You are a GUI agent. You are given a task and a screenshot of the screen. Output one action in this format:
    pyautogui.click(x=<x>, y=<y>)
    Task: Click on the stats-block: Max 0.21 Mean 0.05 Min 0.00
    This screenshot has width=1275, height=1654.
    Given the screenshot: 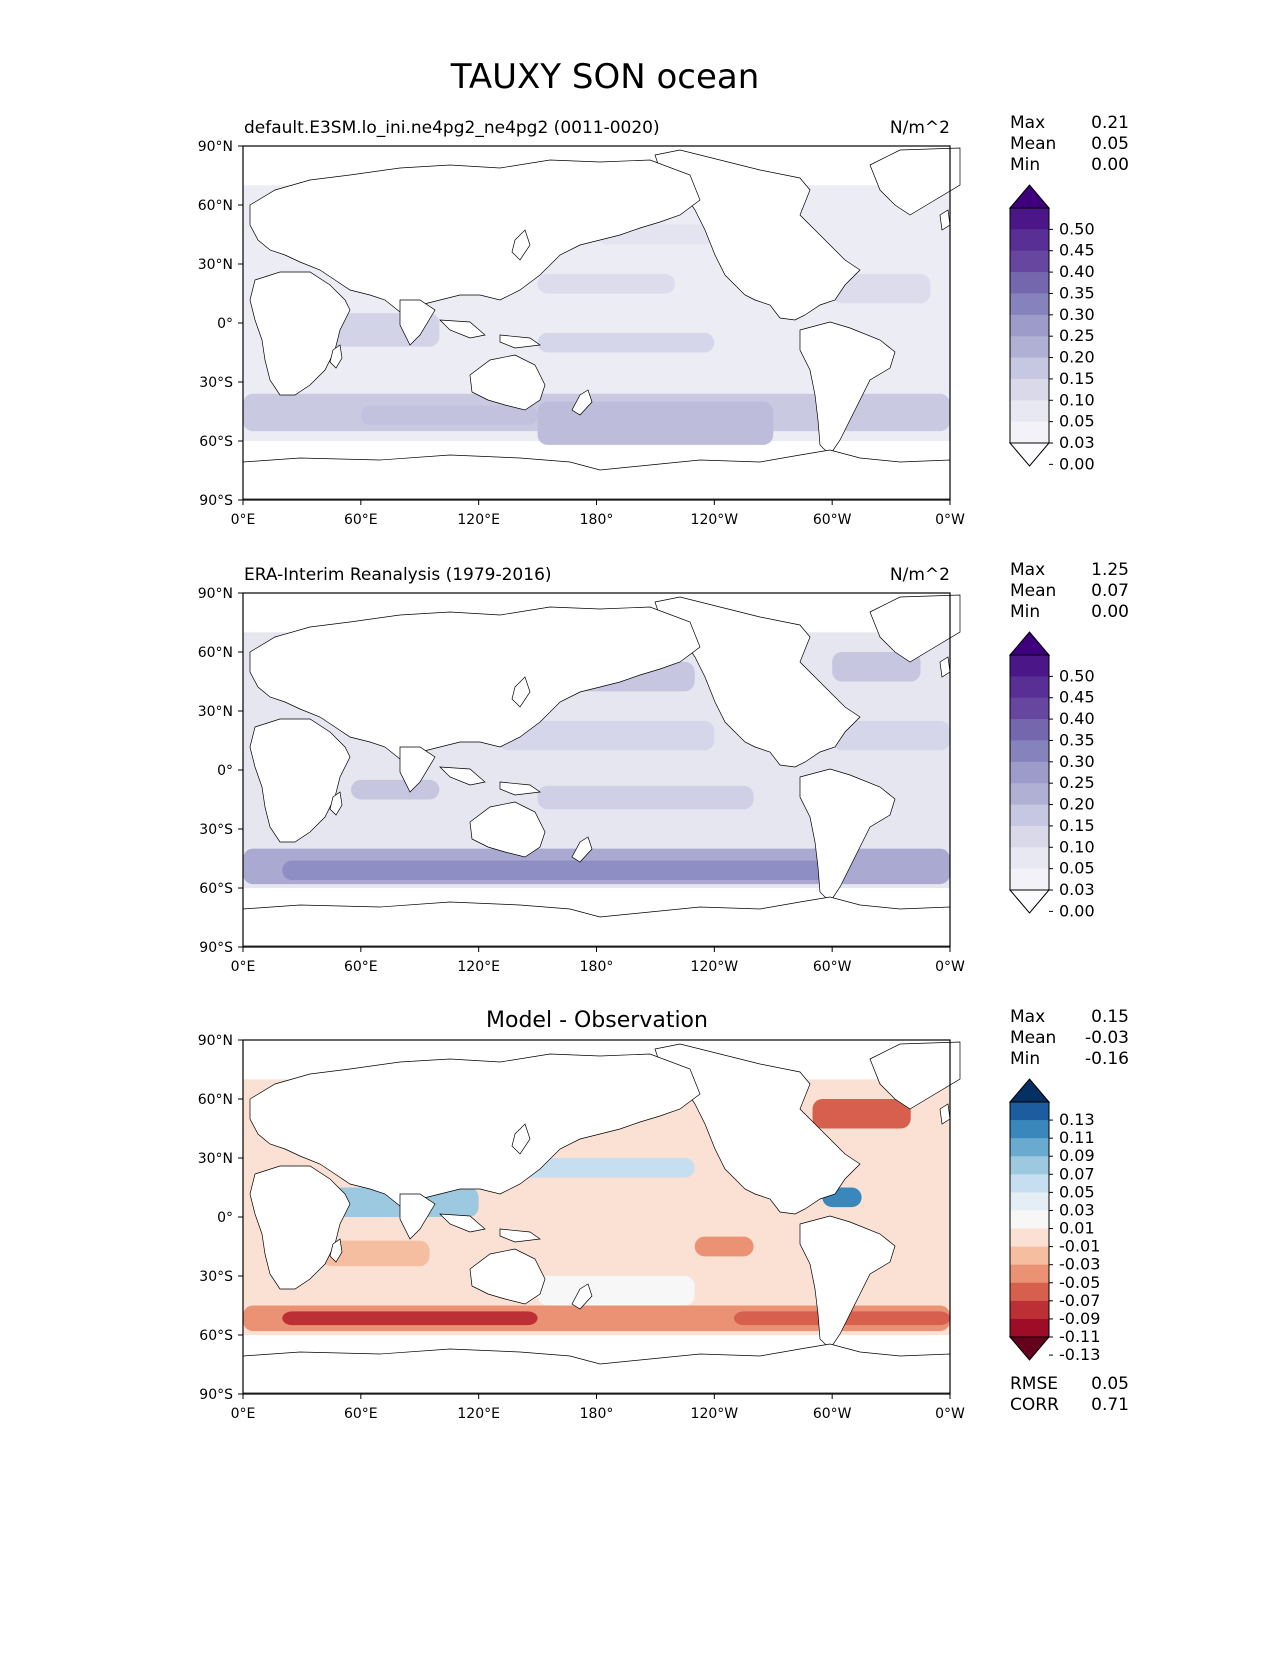 What is the action you would take?
    pyautogui.click(x=1069, y=144)
    